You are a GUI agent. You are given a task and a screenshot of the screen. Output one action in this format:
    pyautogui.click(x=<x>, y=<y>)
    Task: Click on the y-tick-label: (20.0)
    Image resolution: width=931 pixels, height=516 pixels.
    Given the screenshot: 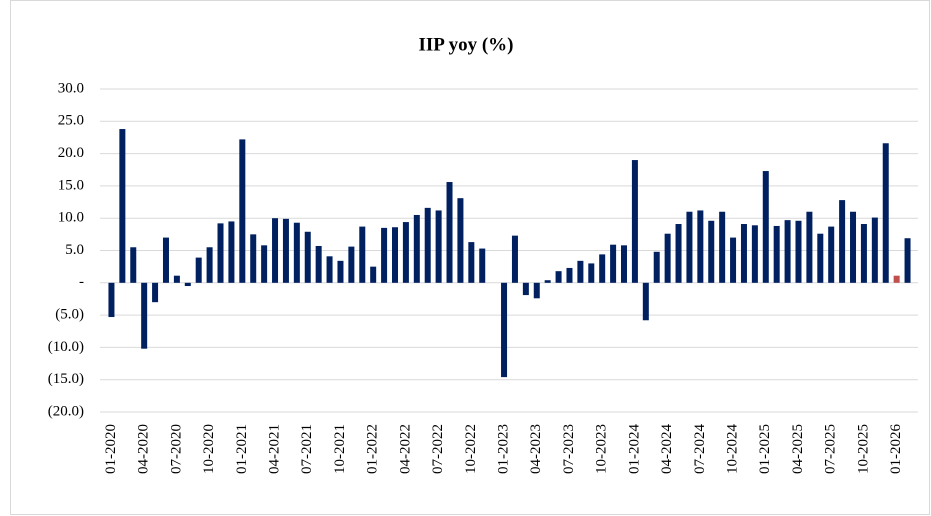 What is the action you would take?
    pyautogui.click(x=66, y=411)
    